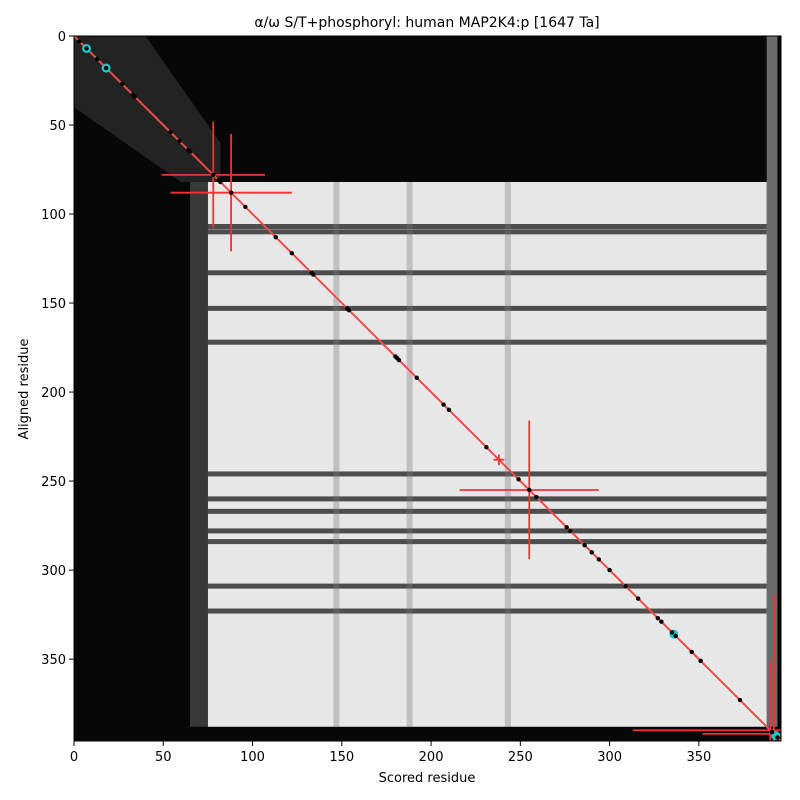  What do you see at coordinates (53, 304) in the screenshot?
I see `y-tick-label: 150` at bounding box center [53, 304].